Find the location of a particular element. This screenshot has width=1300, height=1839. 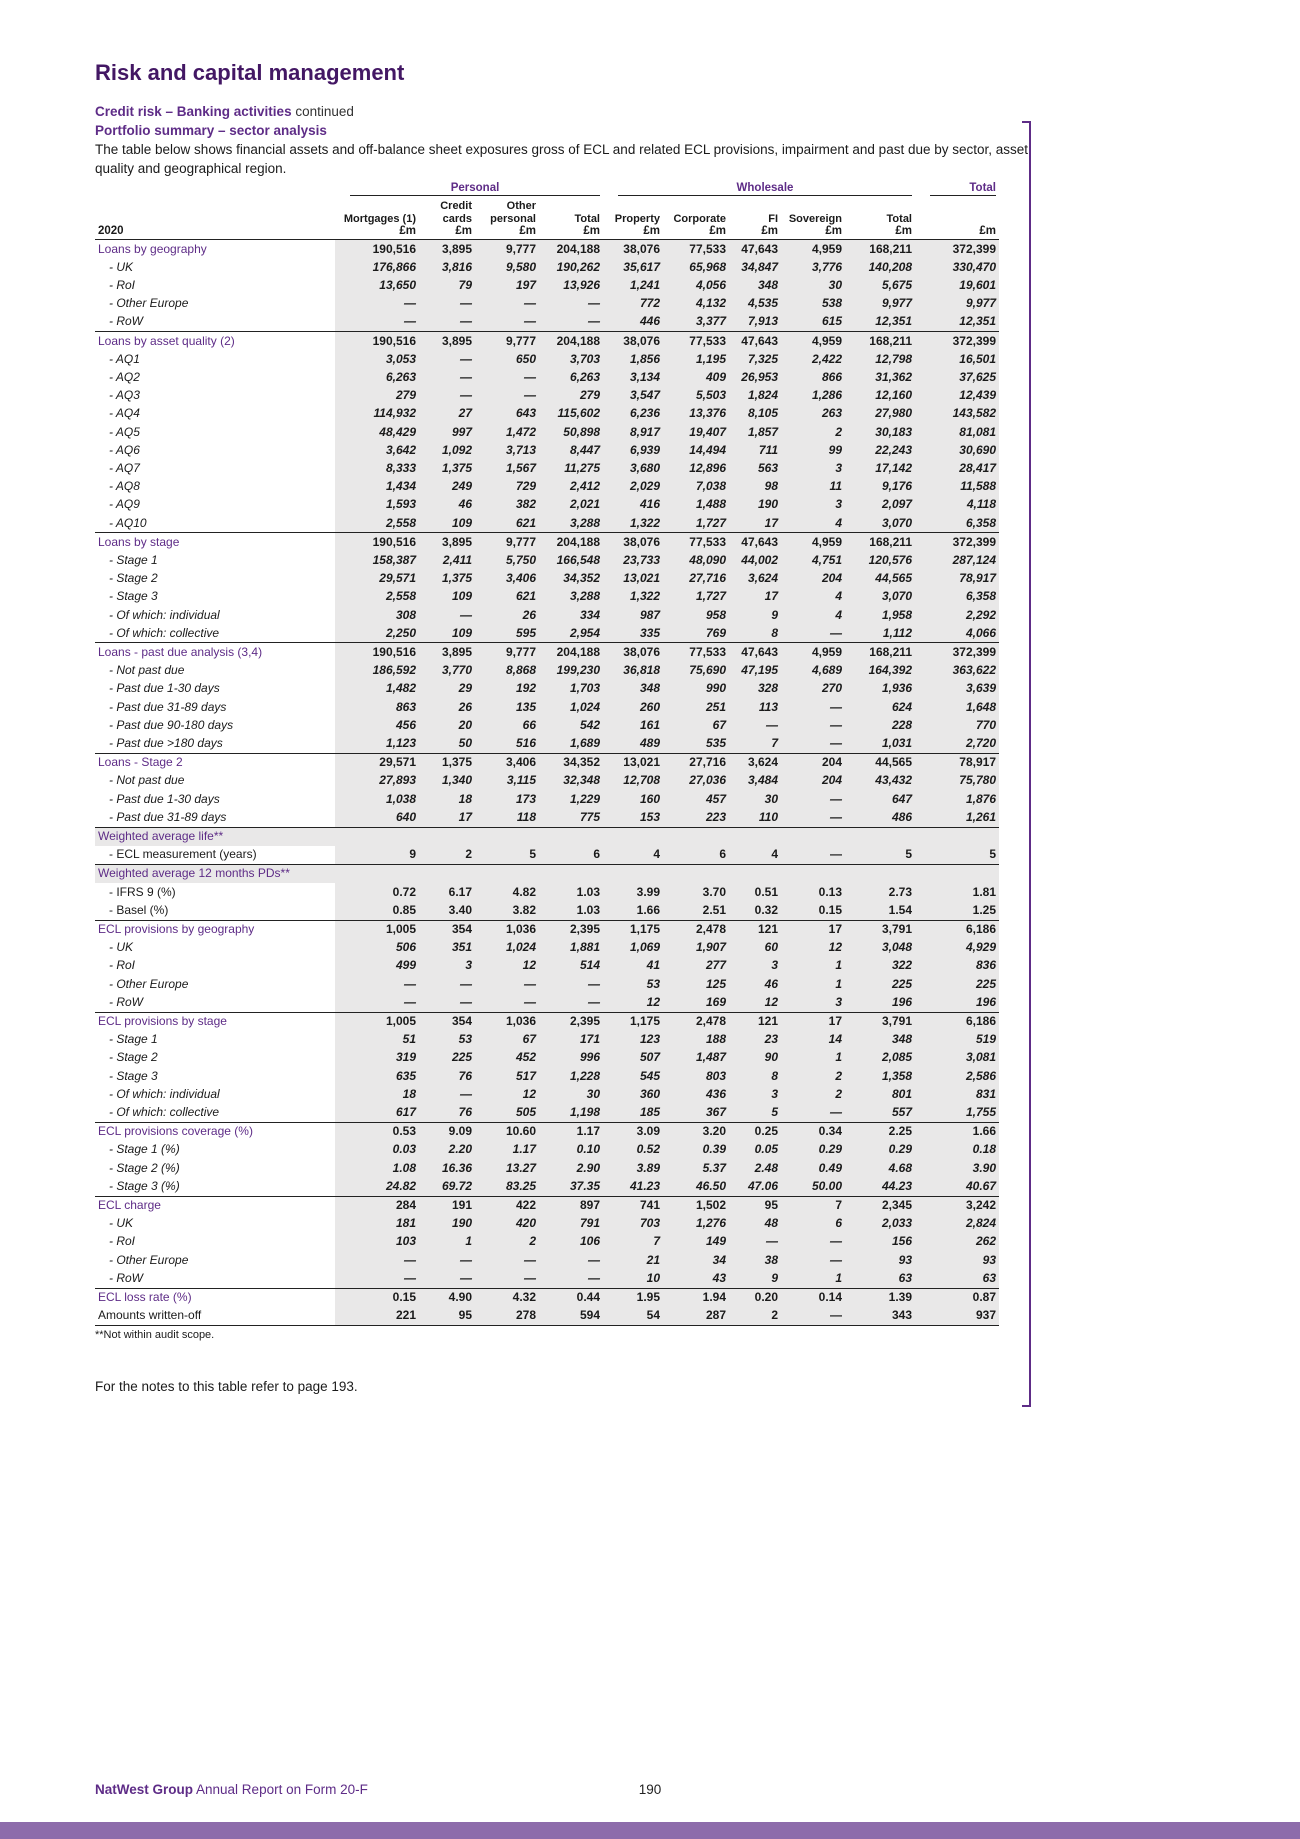

row-label: - Of which: individual is located at coordinates (215, 1094).